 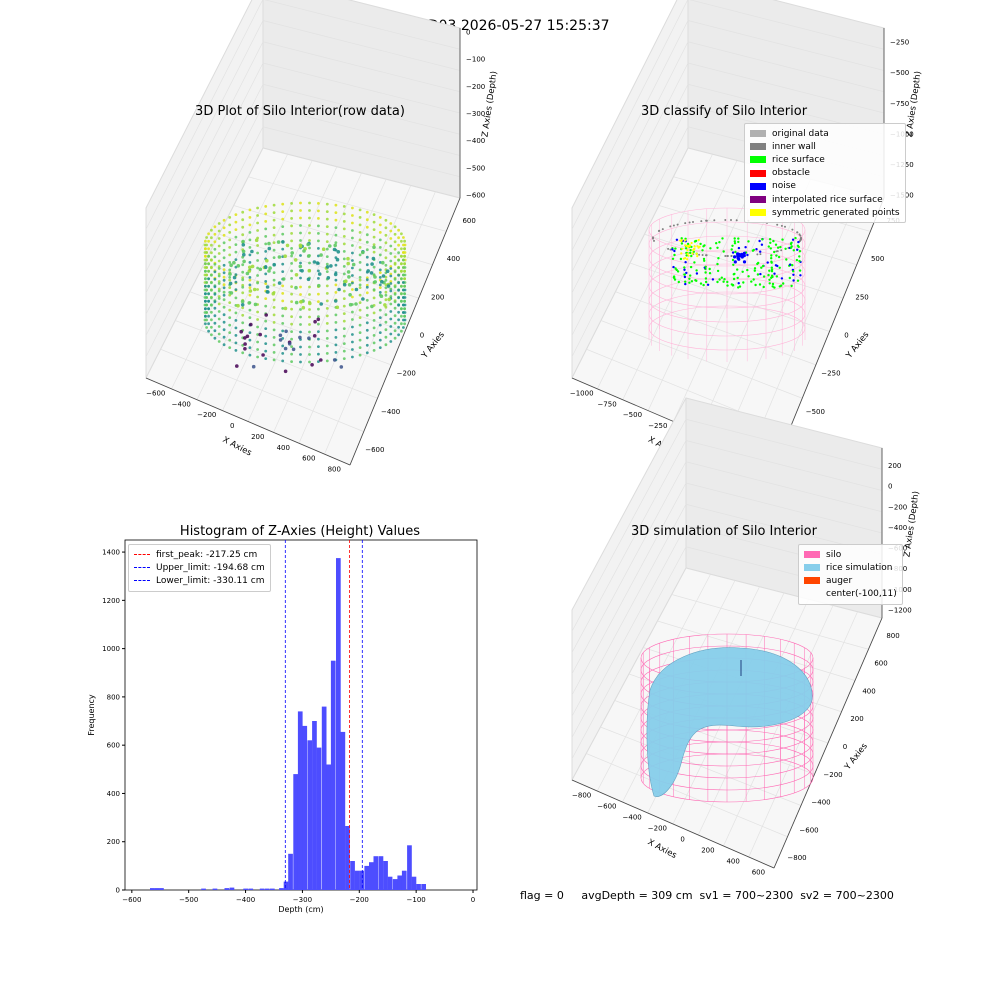 I want to click on plot4-grid-line, so click(x=629, y=525).